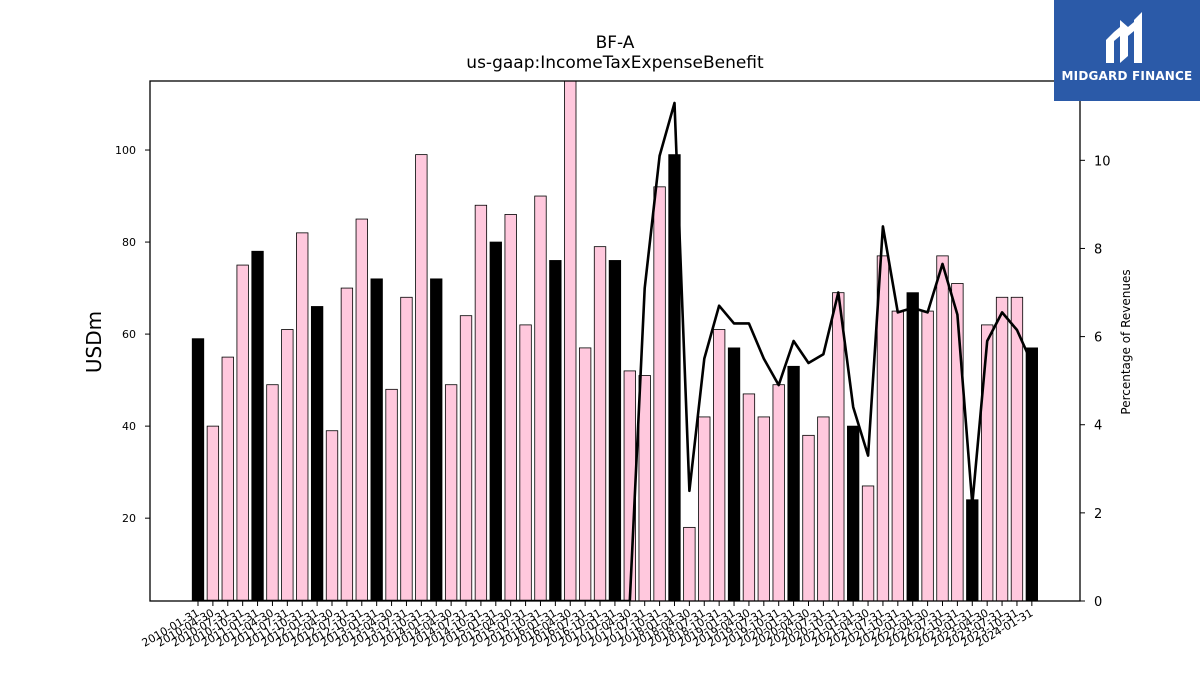 The width and height of the screenshot is (1200, 675). I want to click on y2-tick-label: 10, so click(1102, 161).